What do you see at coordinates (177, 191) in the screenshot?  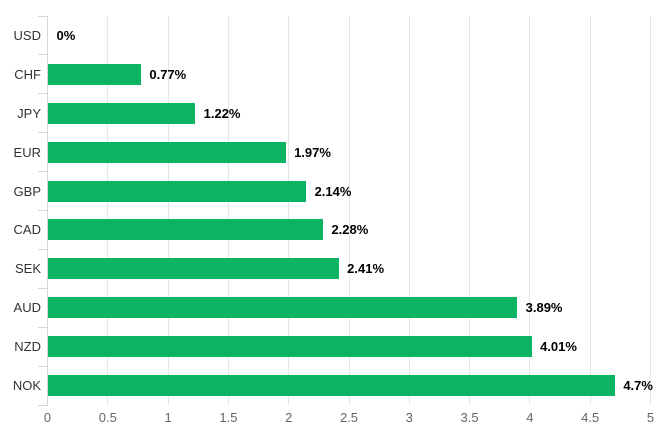 I see `bar-gbp` at bounding box center [177, 191].